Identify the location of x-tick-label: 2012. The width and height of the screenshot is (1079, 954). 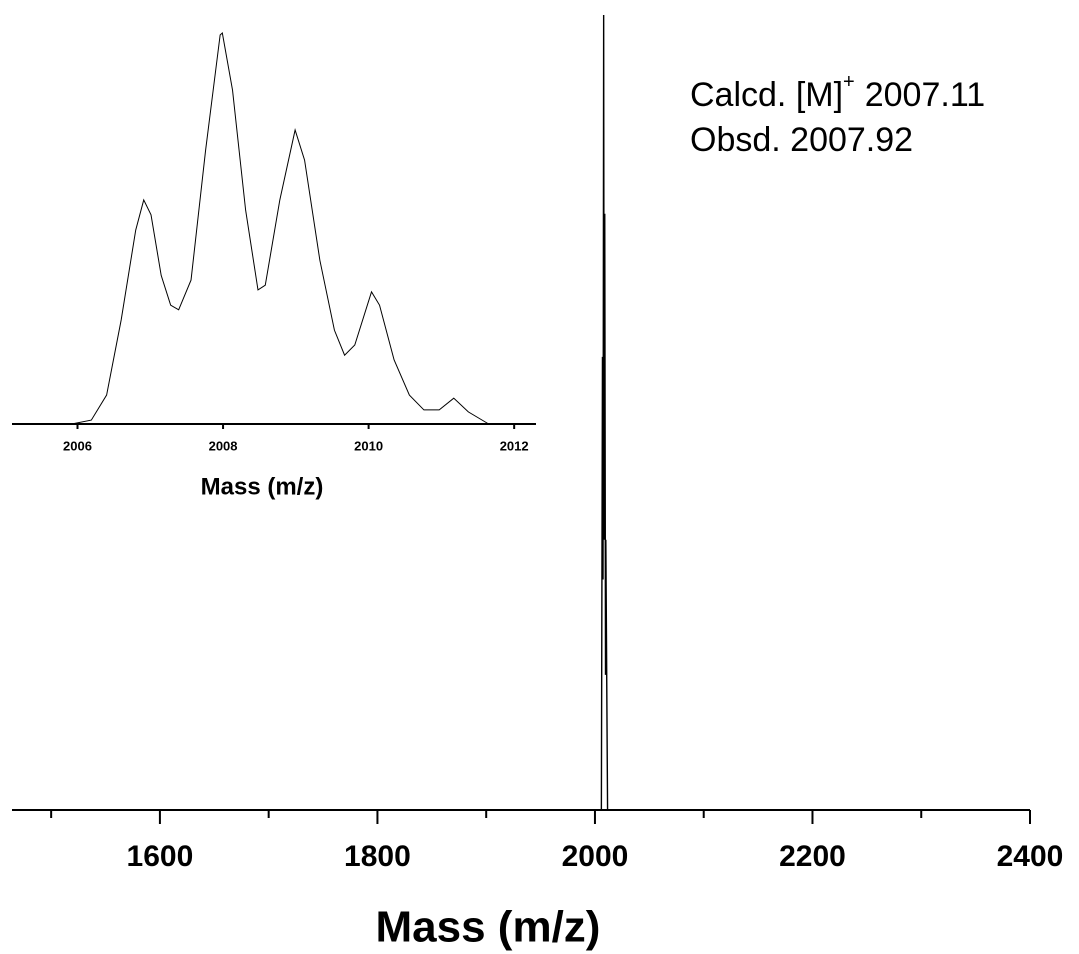
(514, 445).